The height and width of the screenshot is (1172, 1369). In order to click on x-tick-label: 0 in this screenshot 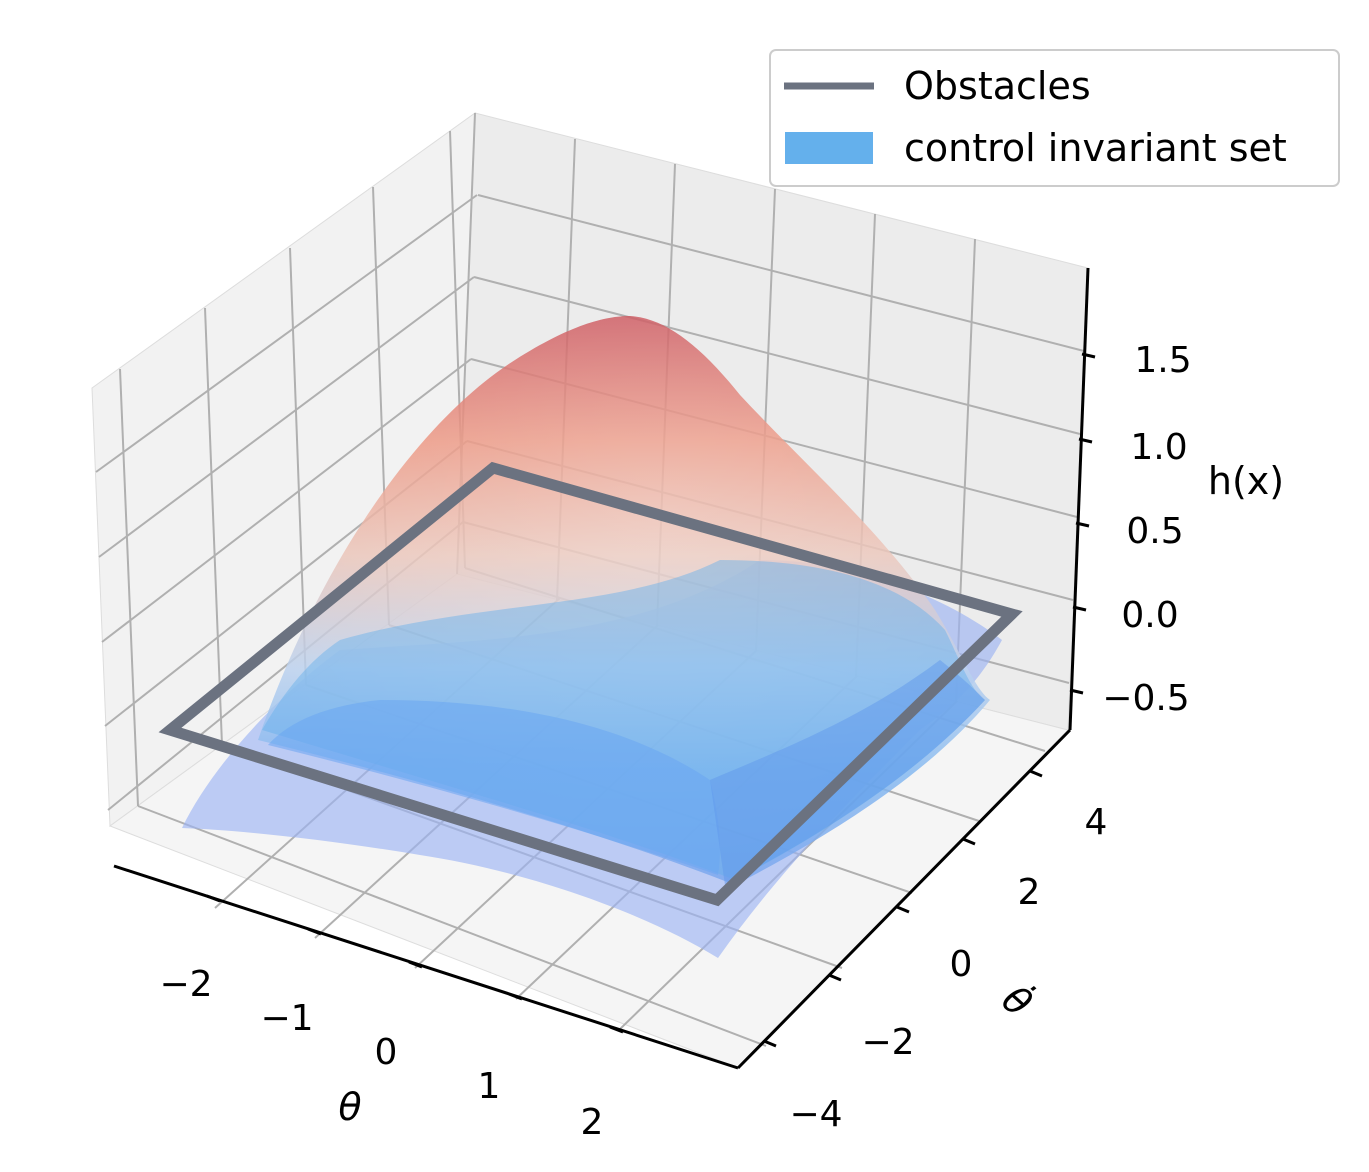, I will do `click(386, 1052)`.